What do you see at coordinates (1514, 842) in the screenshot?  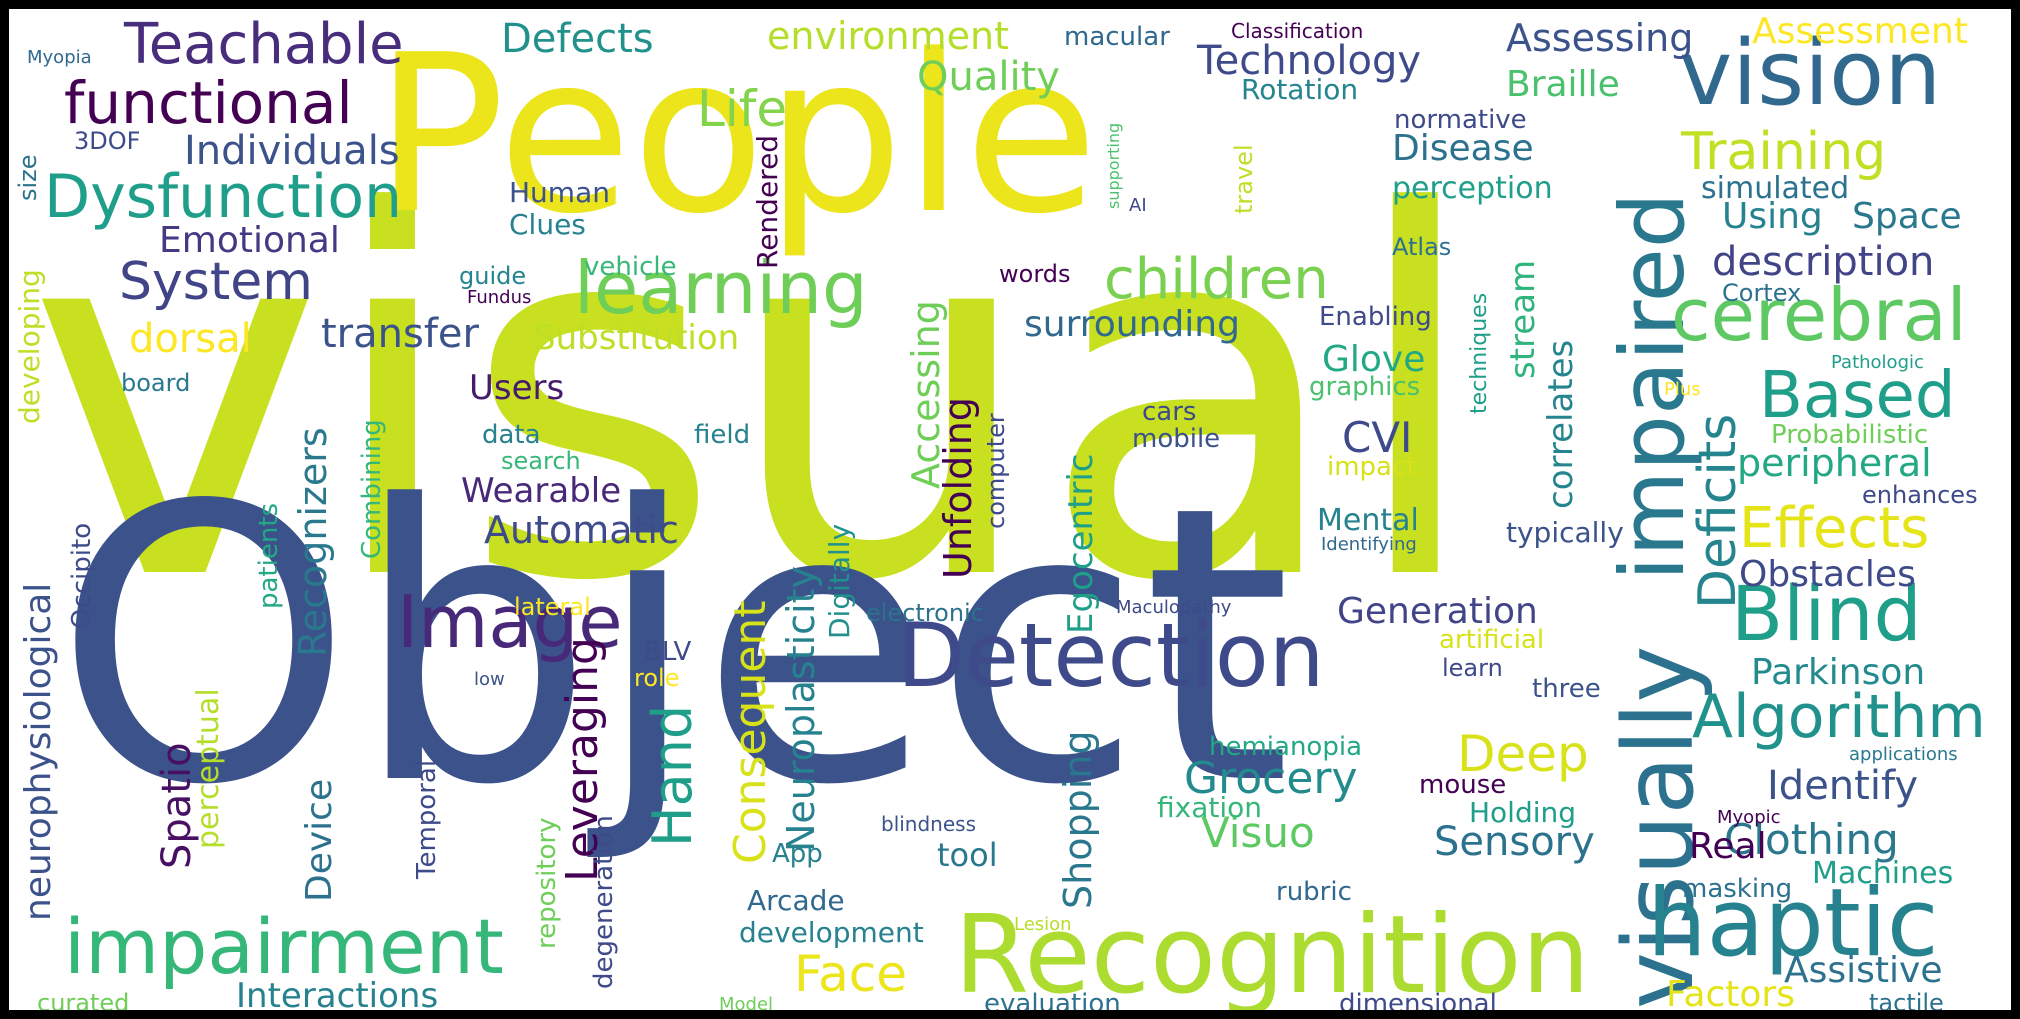 I see `word-sensory: Sensory` at bounding box center [1514, 842].